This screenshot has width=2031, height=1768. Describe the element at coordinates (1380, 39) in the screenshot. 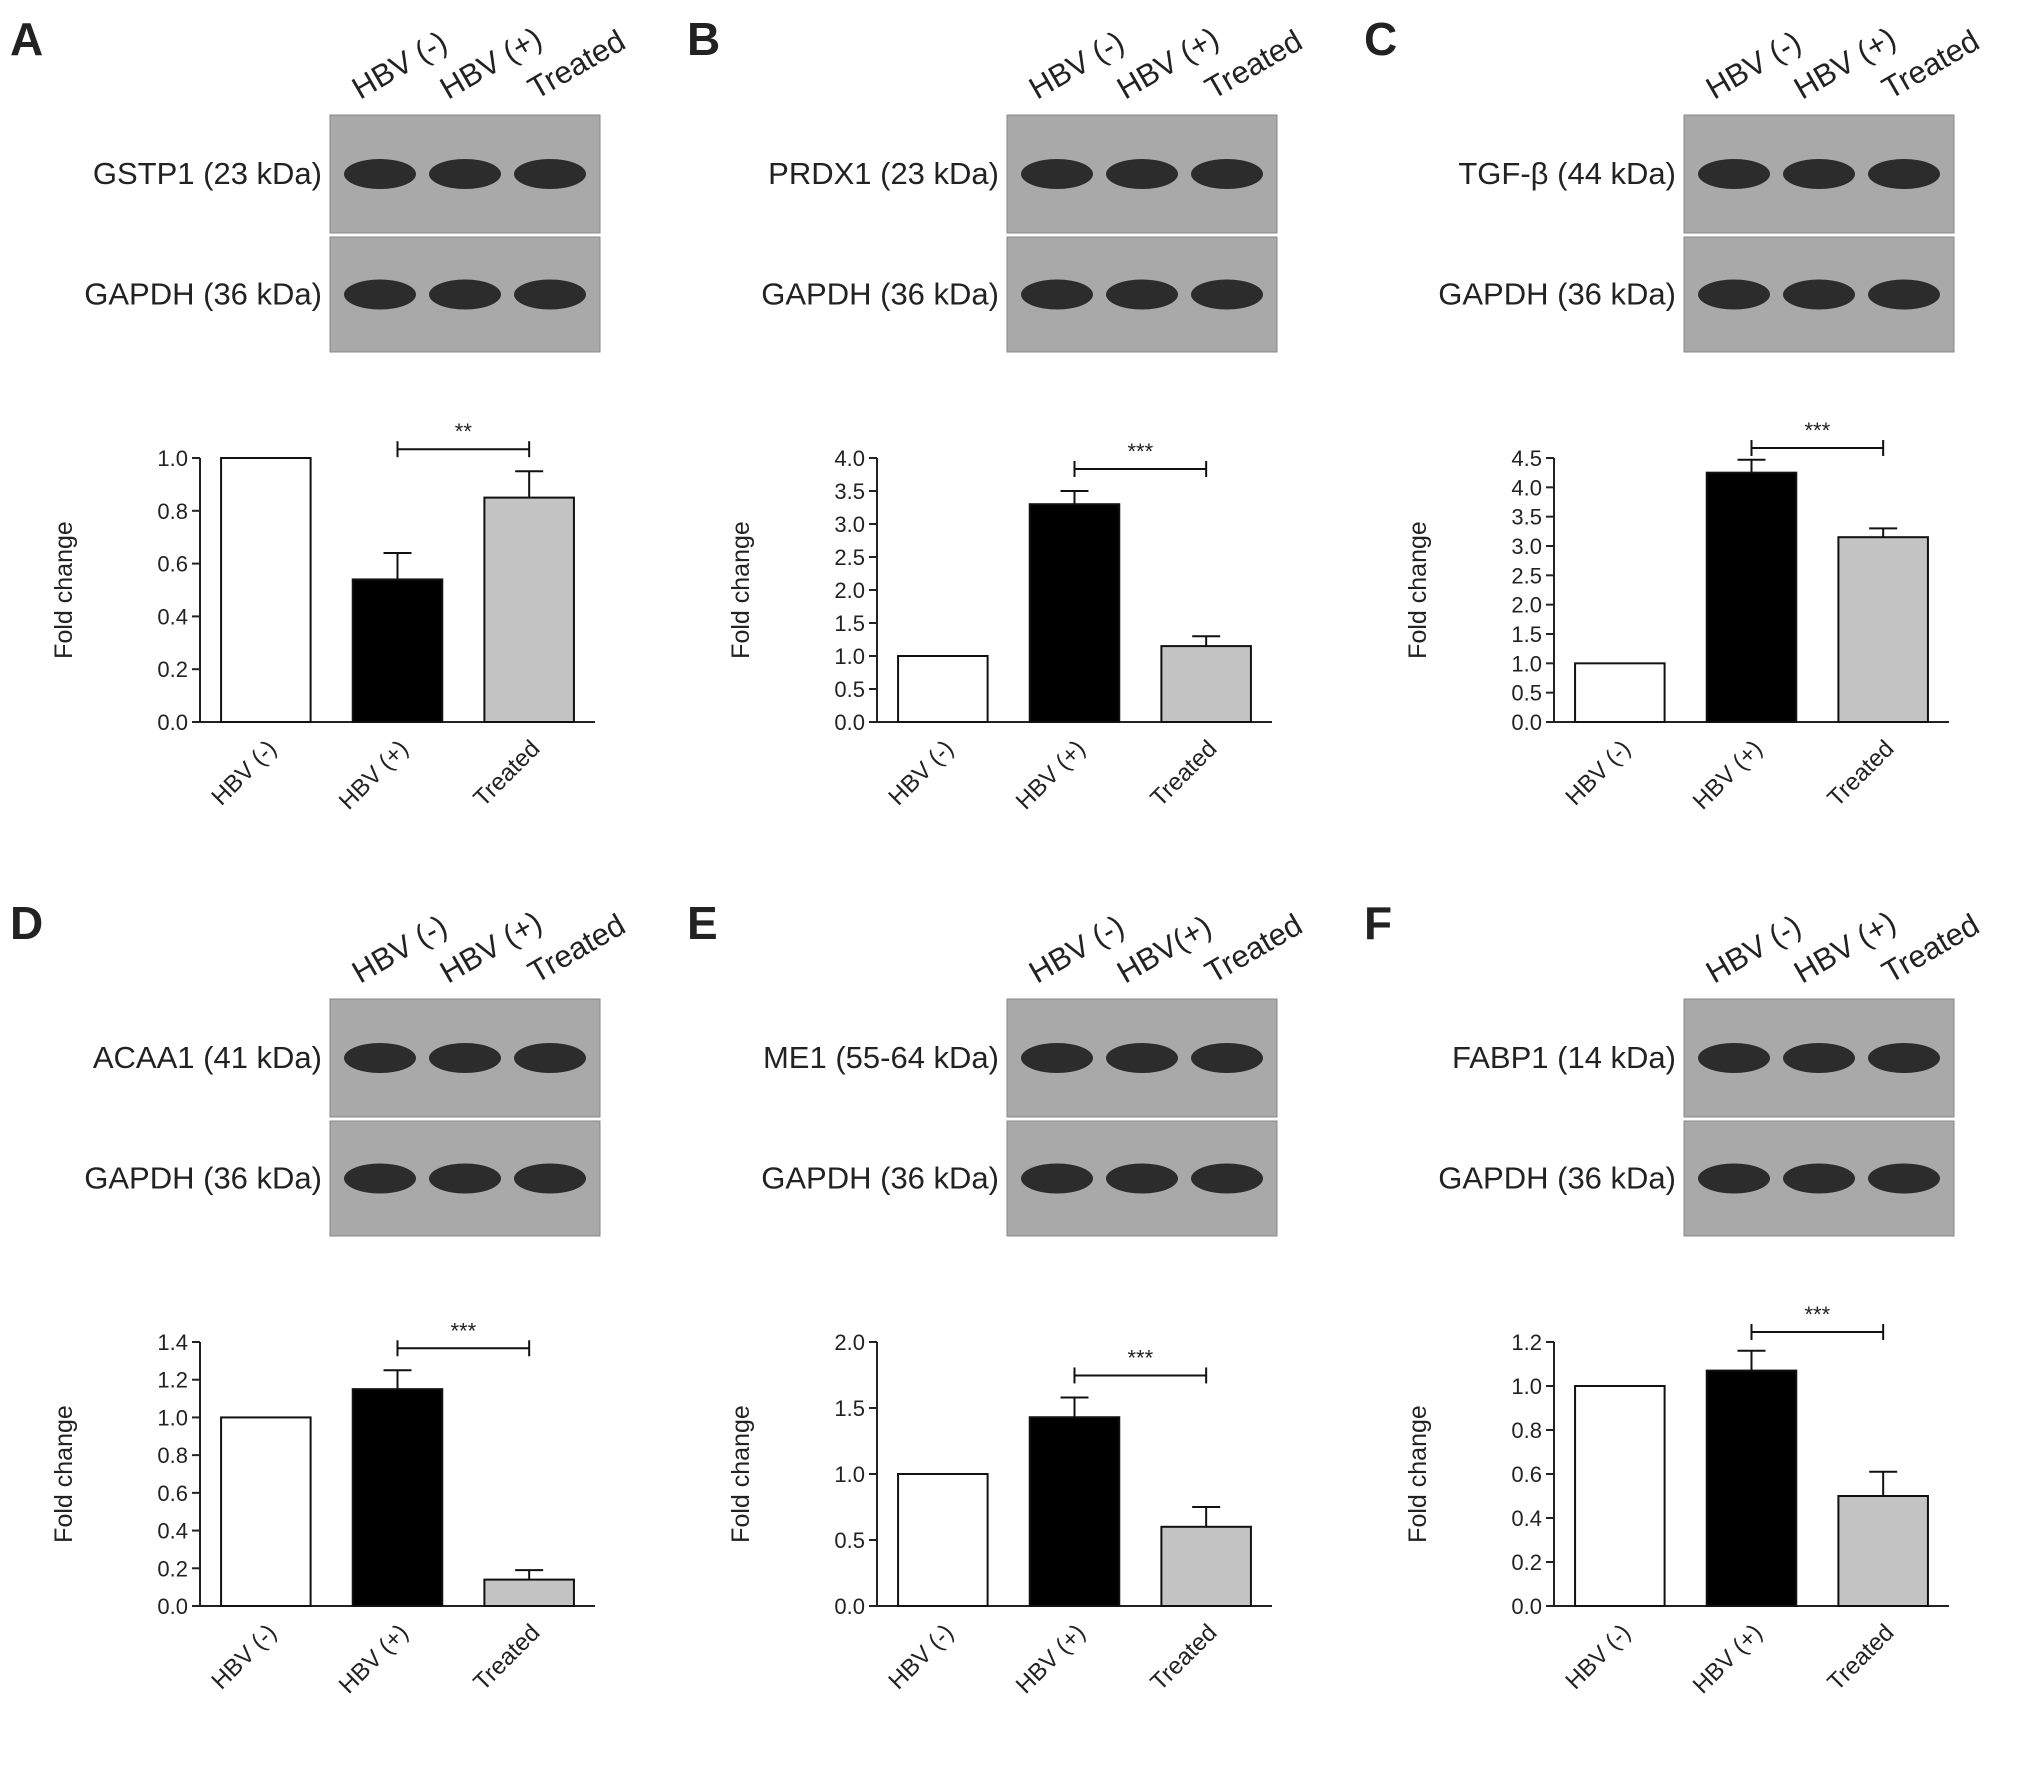

I see `panel-label: C` at that location.